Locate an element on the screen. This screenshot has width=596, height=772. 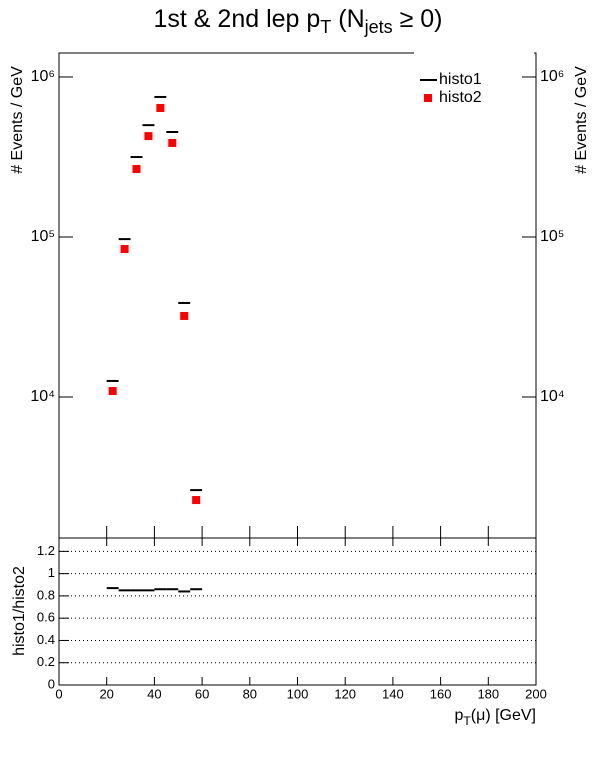
y-tick-label: 10⁴ is located at coordinates (42, 396).